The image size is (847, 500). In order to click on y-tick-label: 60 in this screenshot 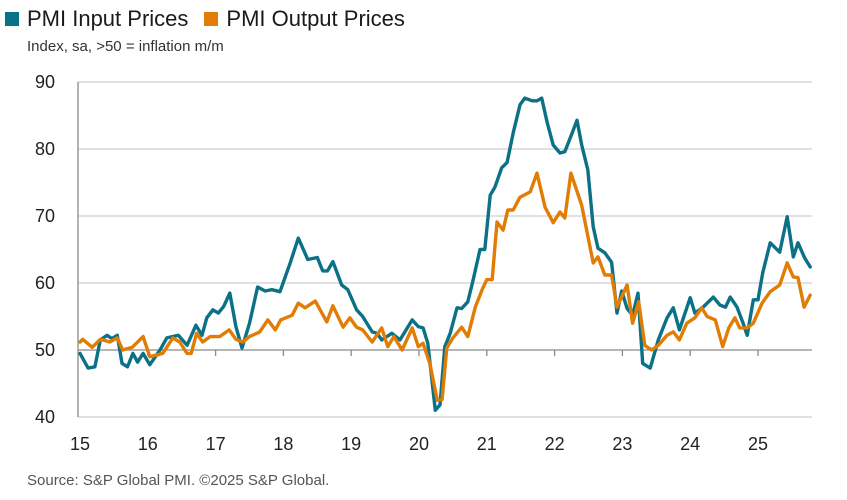, I will do `click(45, 283)`.